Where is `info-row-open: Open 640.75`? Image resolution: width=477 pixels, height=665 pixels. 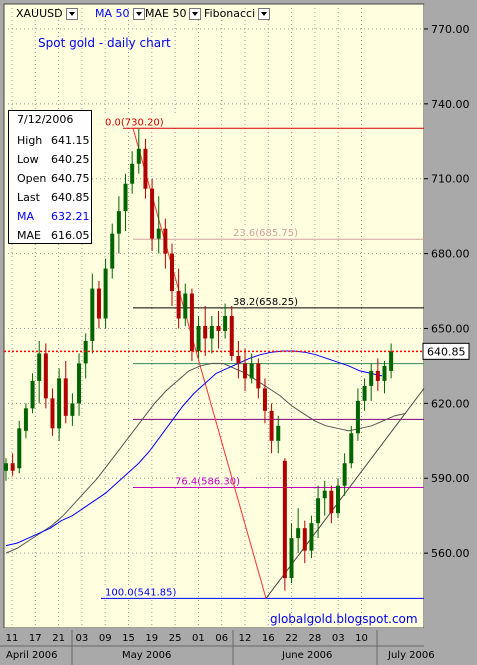 info-row-open: Open 640.75 is located at coordinates (50, 180).